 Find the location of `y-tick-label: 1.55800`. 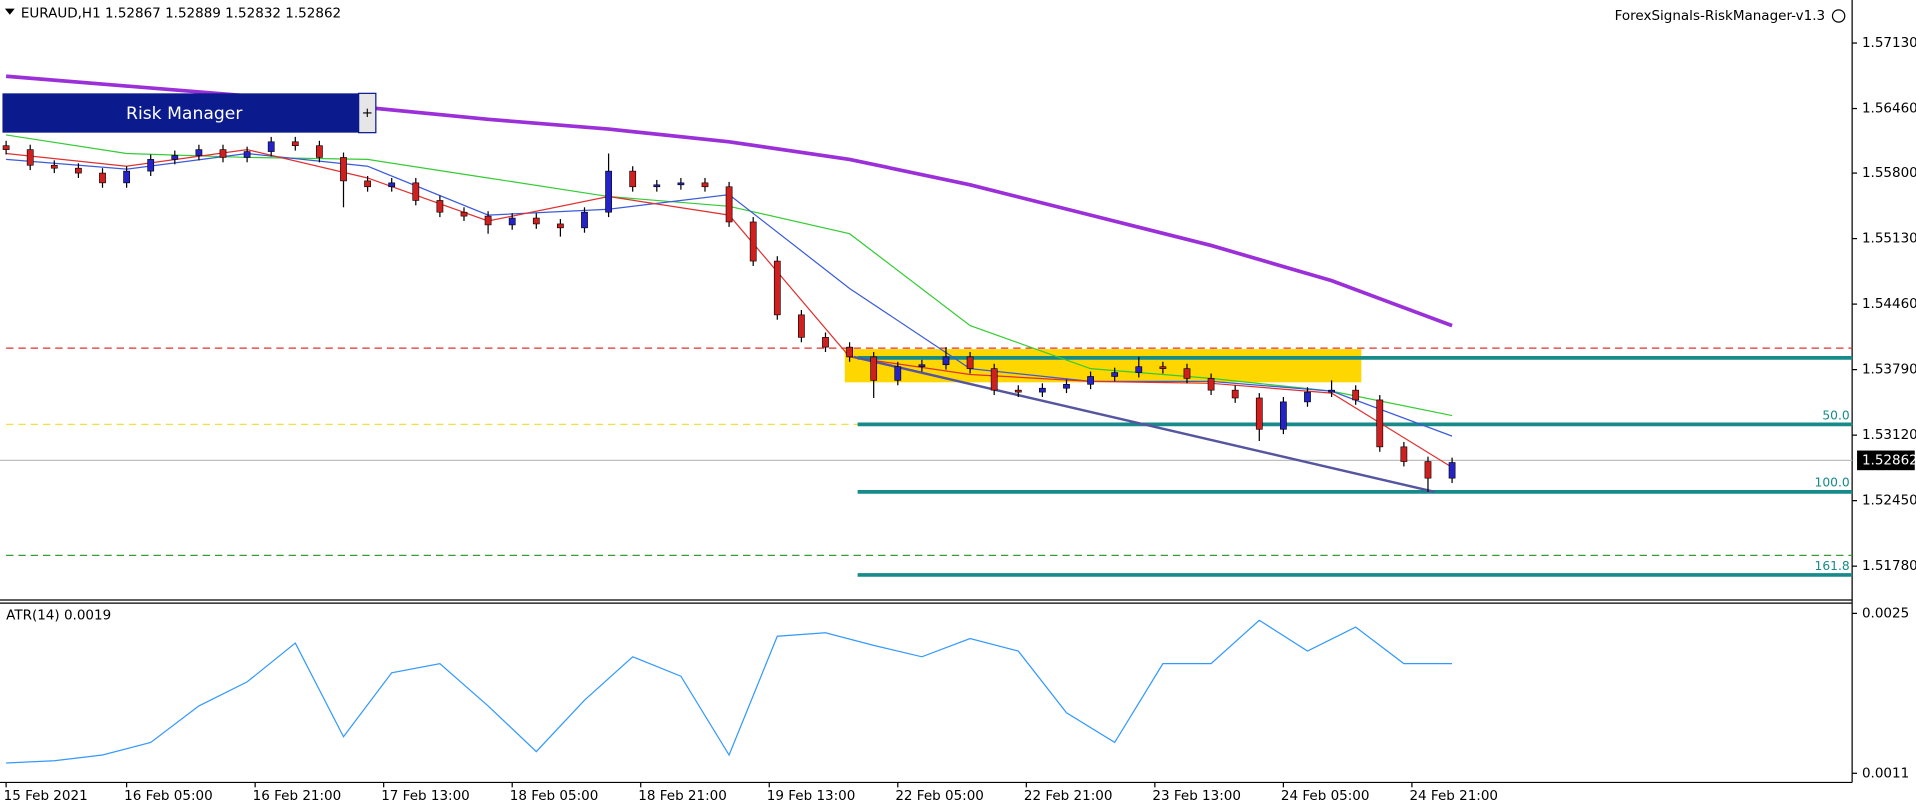

y-tick-label: 1.55800 is located at coordinates (1889, 173).